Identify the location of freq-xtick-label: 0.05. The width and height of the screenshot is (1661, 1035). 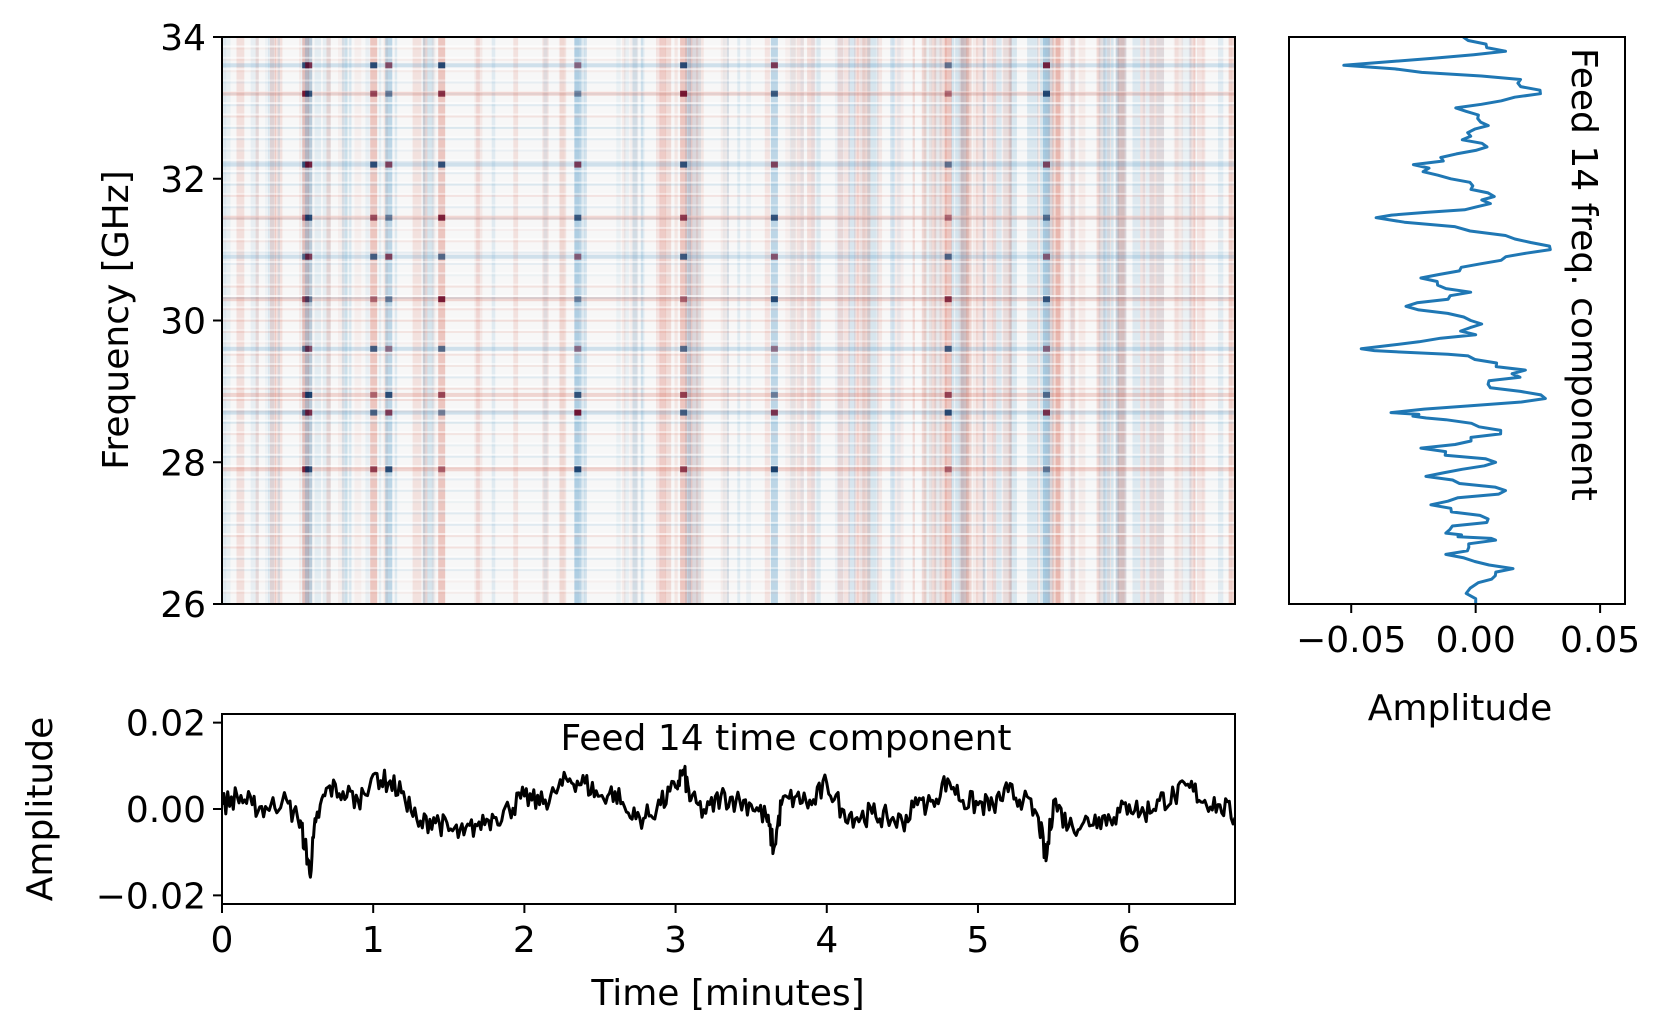
(1600, 640).